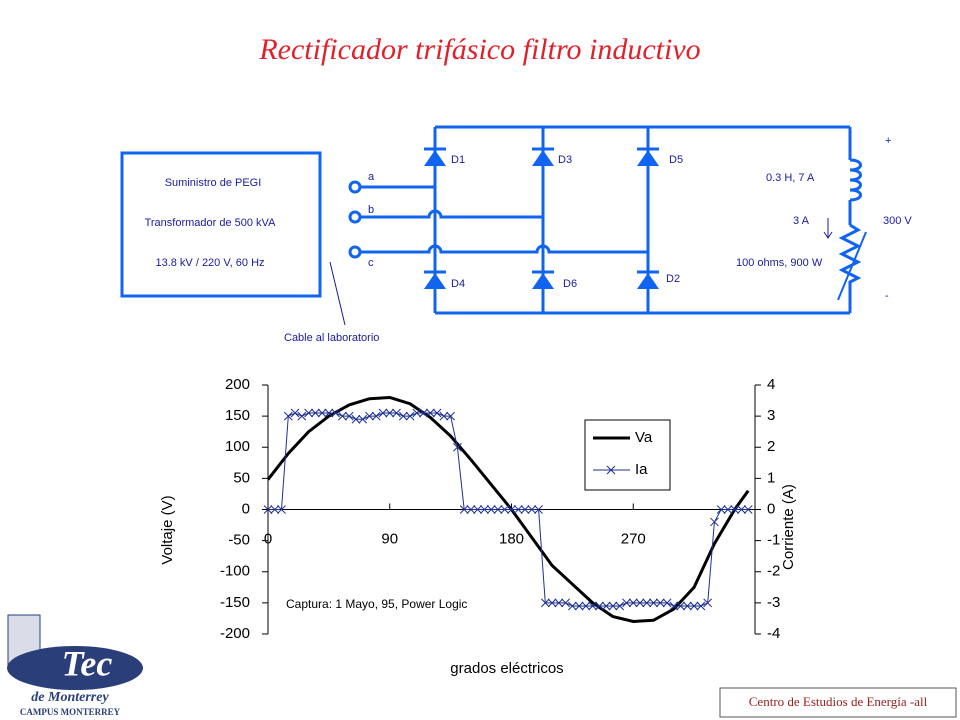 The image size is (960, 720). What do you see at coordinates (644, 437) in the screenshot?
I see `legend-label: Va` at bounding box center [644, 437].